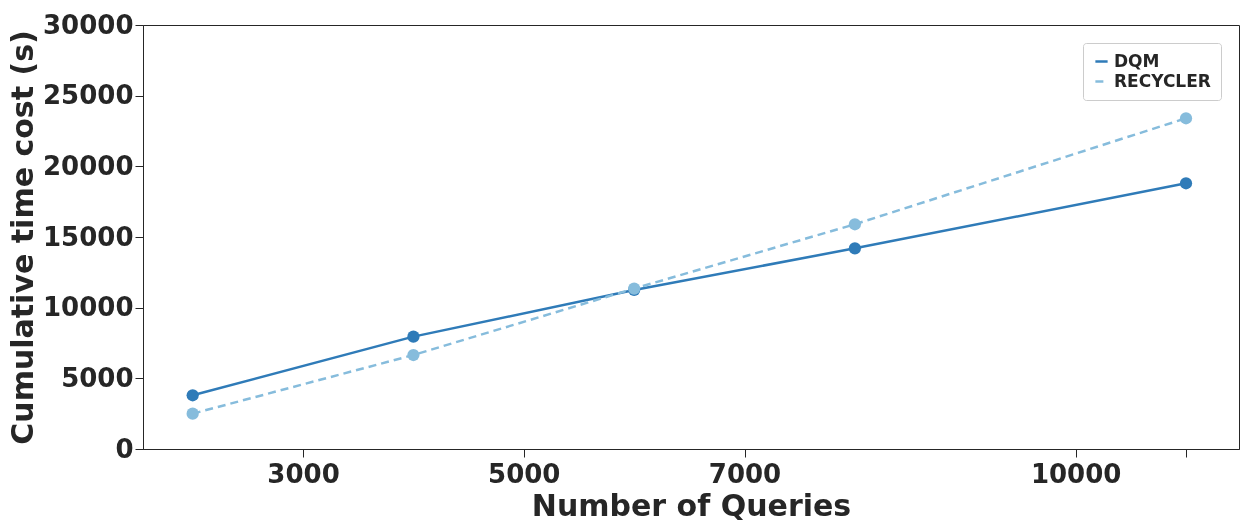 This screenshot has height=525, width=1243. What do you see at coordinates (88, 95) in the screenshot?
I see `y-tick-label: 25000` at bounding box center [88, 95].